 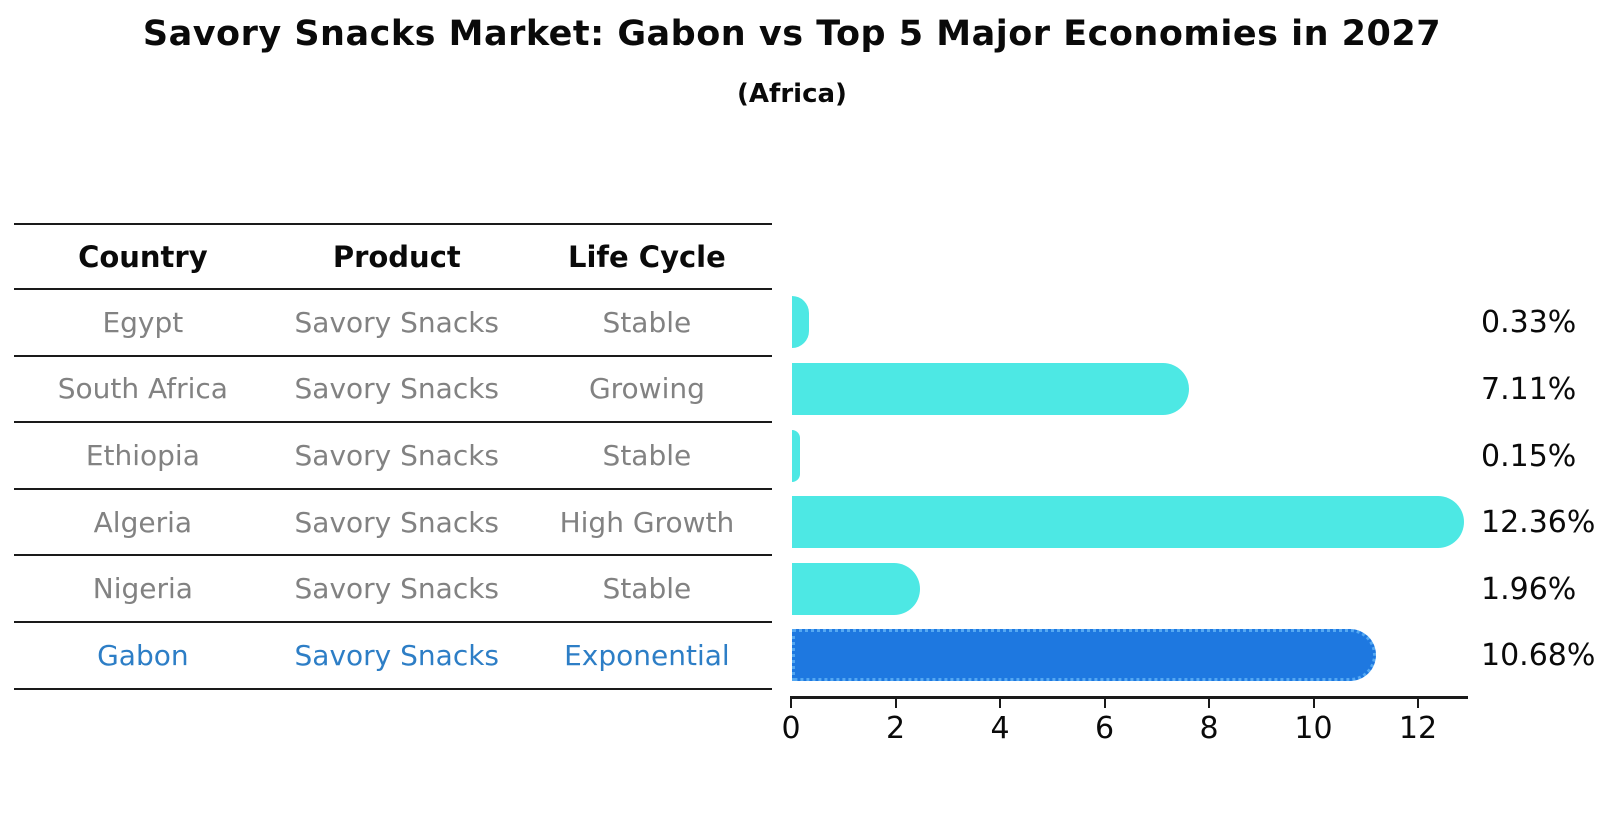 I want to click on x-axis-tick-label: 12, so click(x=1418, y=728).